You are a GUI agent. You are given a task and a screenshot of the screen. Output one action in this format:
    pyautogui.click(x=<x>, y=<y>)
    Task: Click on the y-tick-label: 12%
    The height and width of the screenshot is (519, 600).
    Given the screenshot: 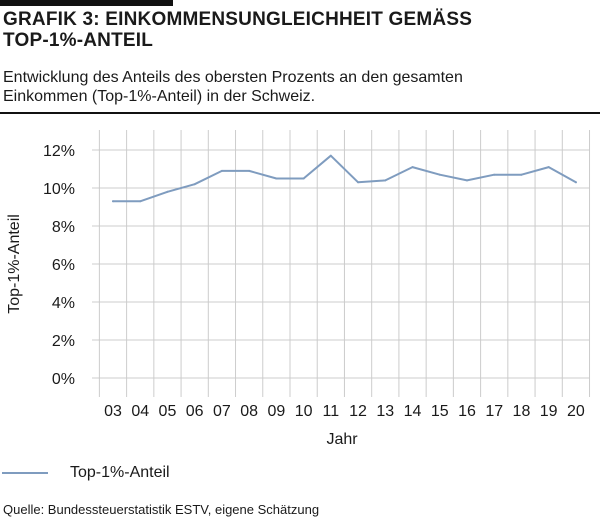 What is the action you would take?
    pyautogui.click(x=59, y=151)
    